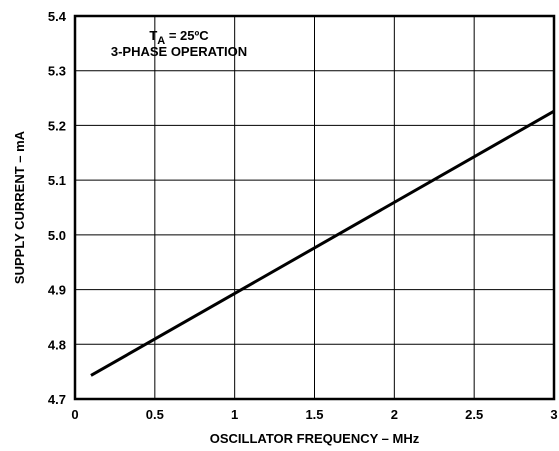 The height and width of the screenshot is (451, 559). I want to click on x-tick-label: 0.5, so click(155, 414).